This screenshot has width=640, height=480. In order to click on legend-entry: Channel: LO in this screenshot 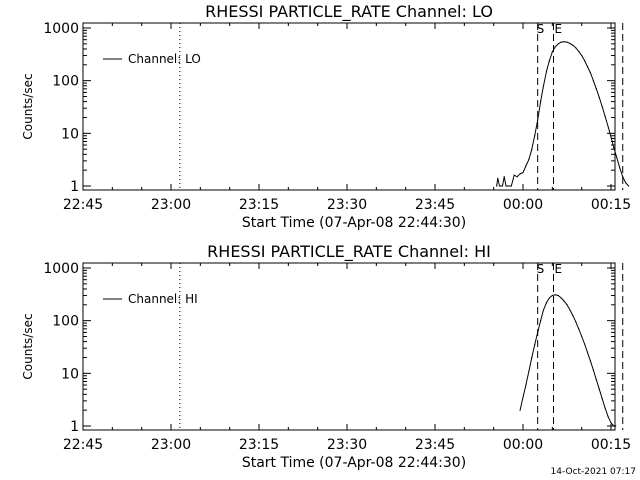, I will do `click(164, 59)`.